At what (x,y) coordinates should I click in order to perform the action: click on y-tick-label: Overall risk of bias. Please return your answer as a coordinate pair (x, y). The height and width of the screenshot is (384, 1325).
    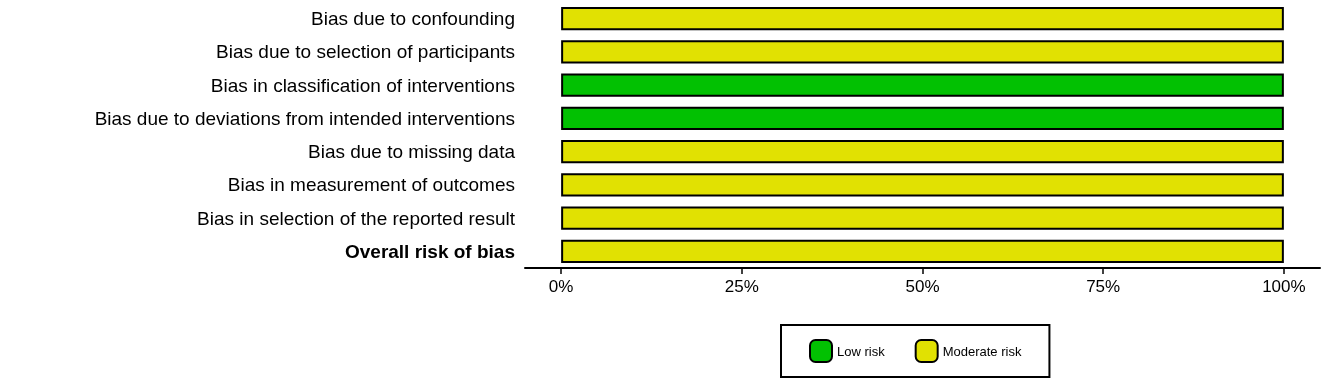
    Looking at the image, I should click on (429, 251).